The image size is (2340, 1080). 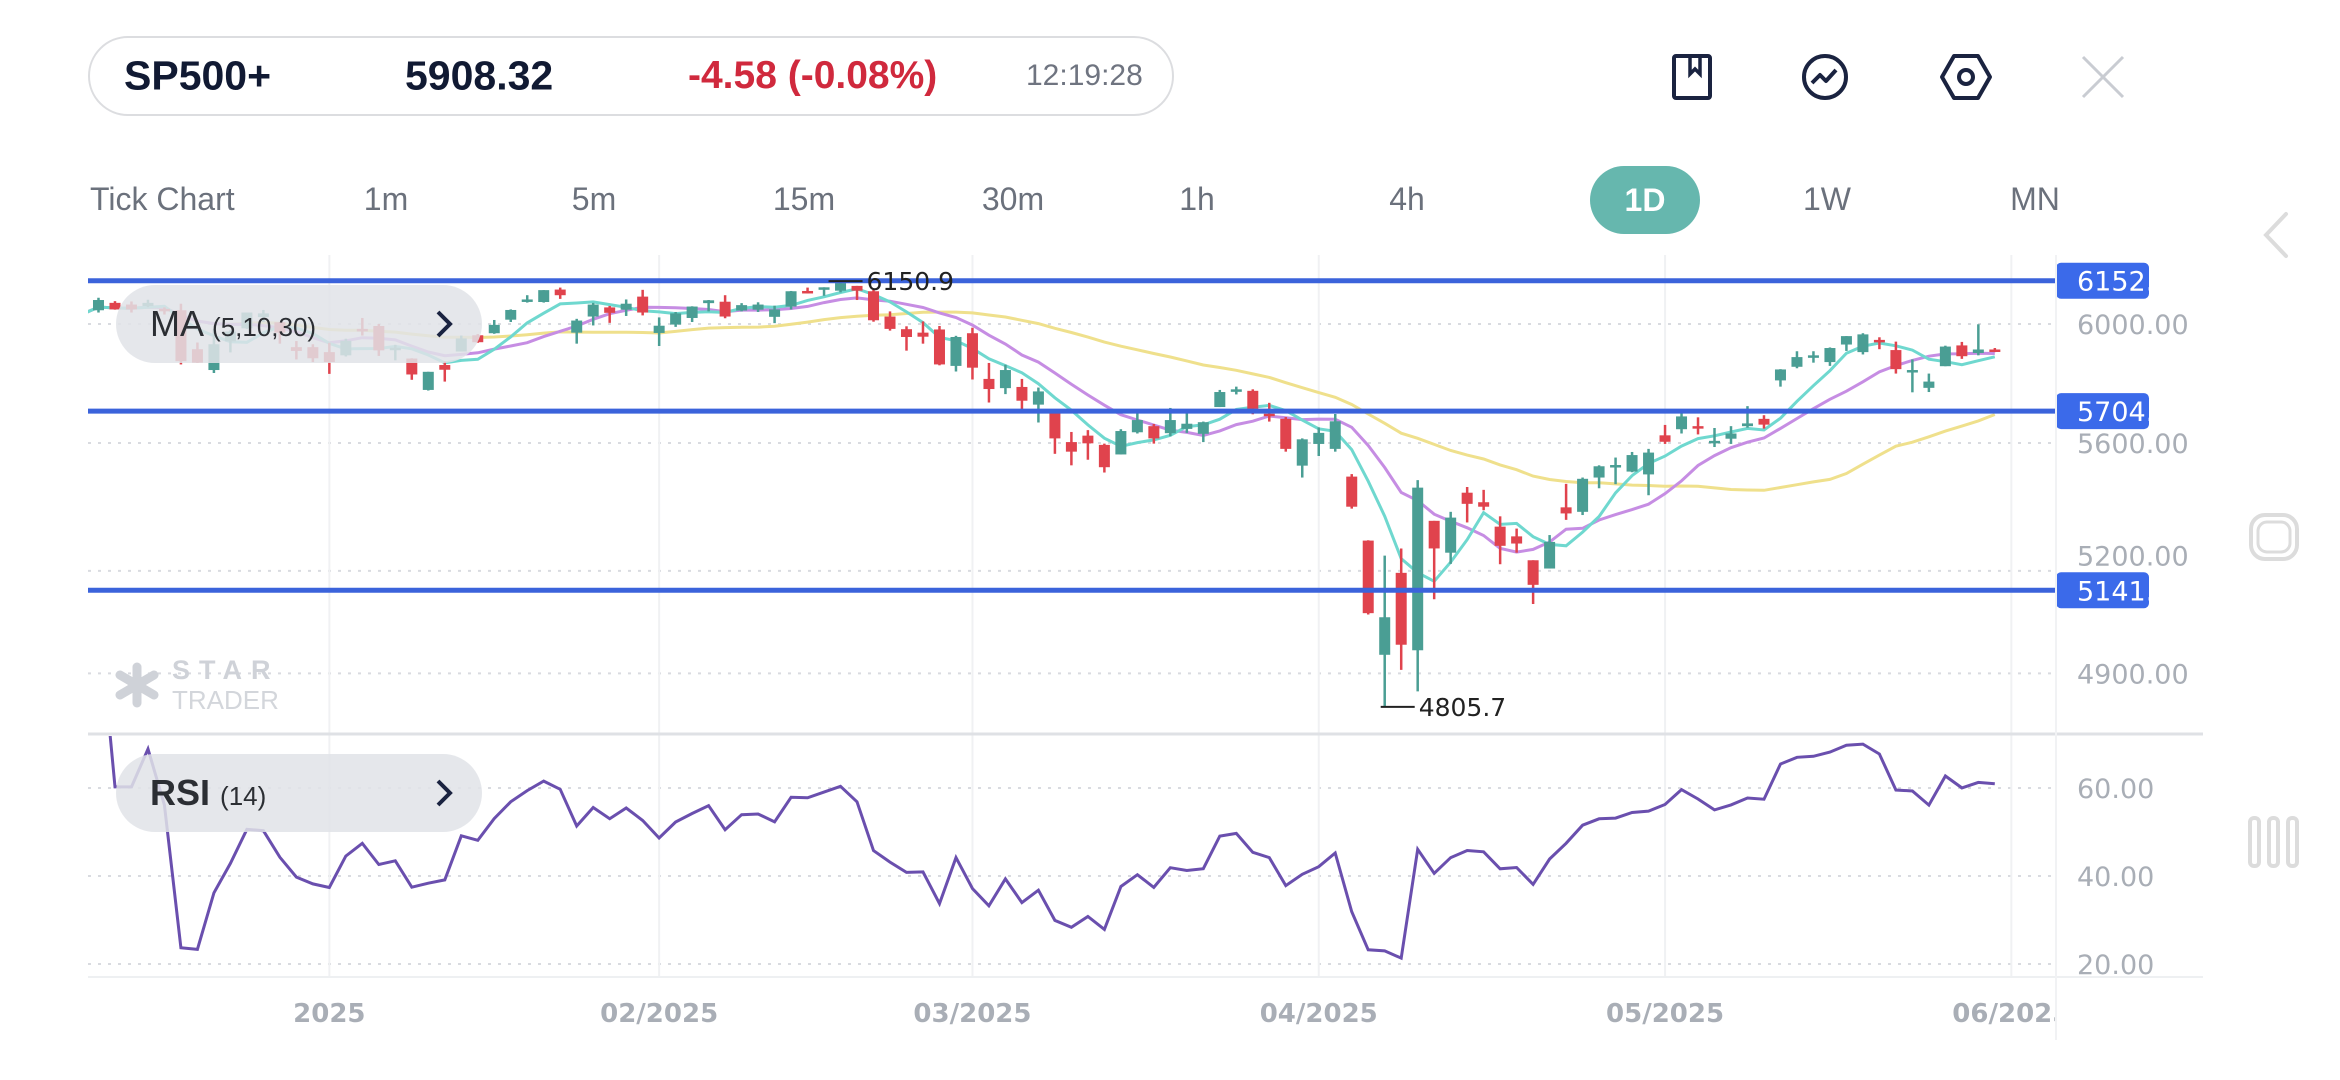 I want to click on chevron-right-icon, so click(x=444, y=324).